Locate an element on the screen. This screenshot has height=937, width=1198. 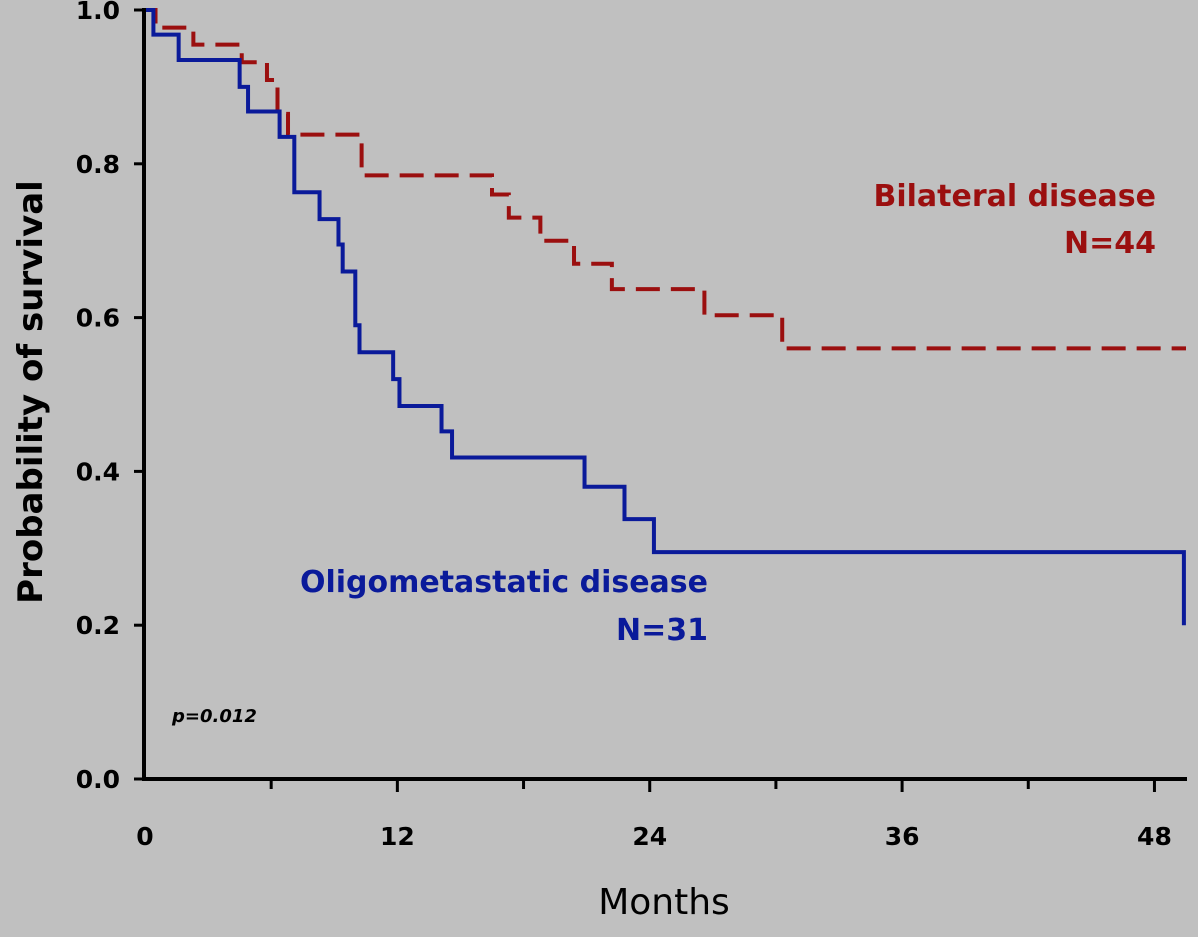
x-tick-label: 48 is located at coordinates (1154, 836).